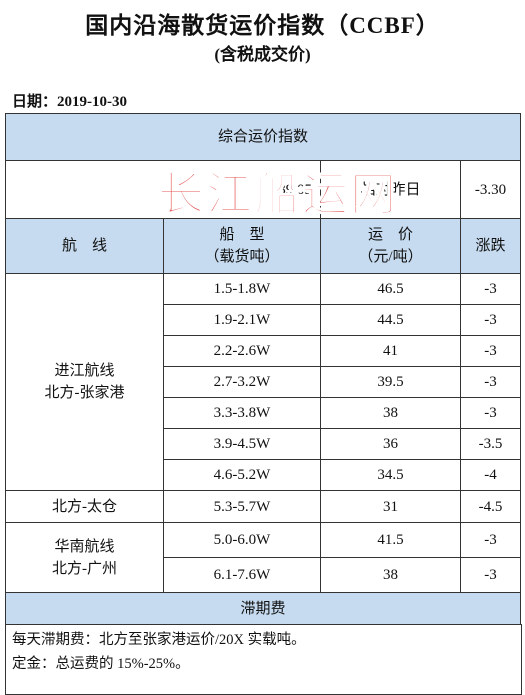 This screenshot has height=695, width=525. Describe the element at coordinates (490, 475) in the screenshot. I see `change: -4` at that location.